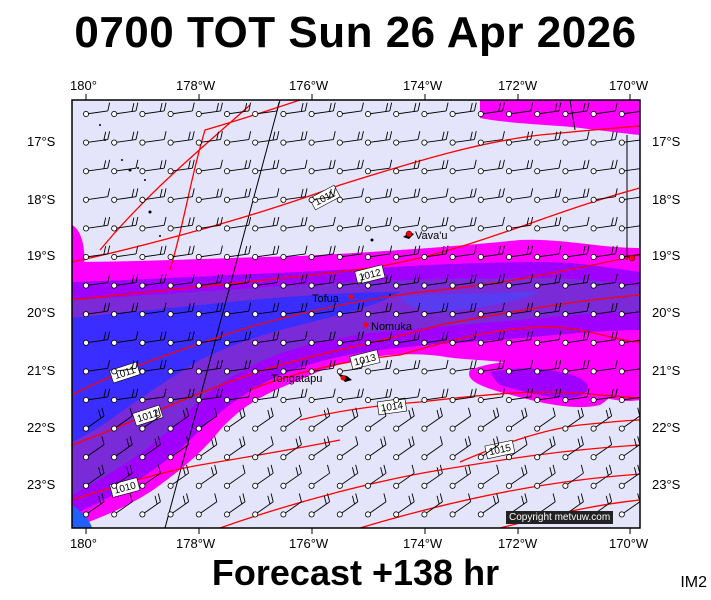  Describe the element at coordinates (666, 427) in the screenshot. I see `lat-label-22s-right: 22°S` at that location.